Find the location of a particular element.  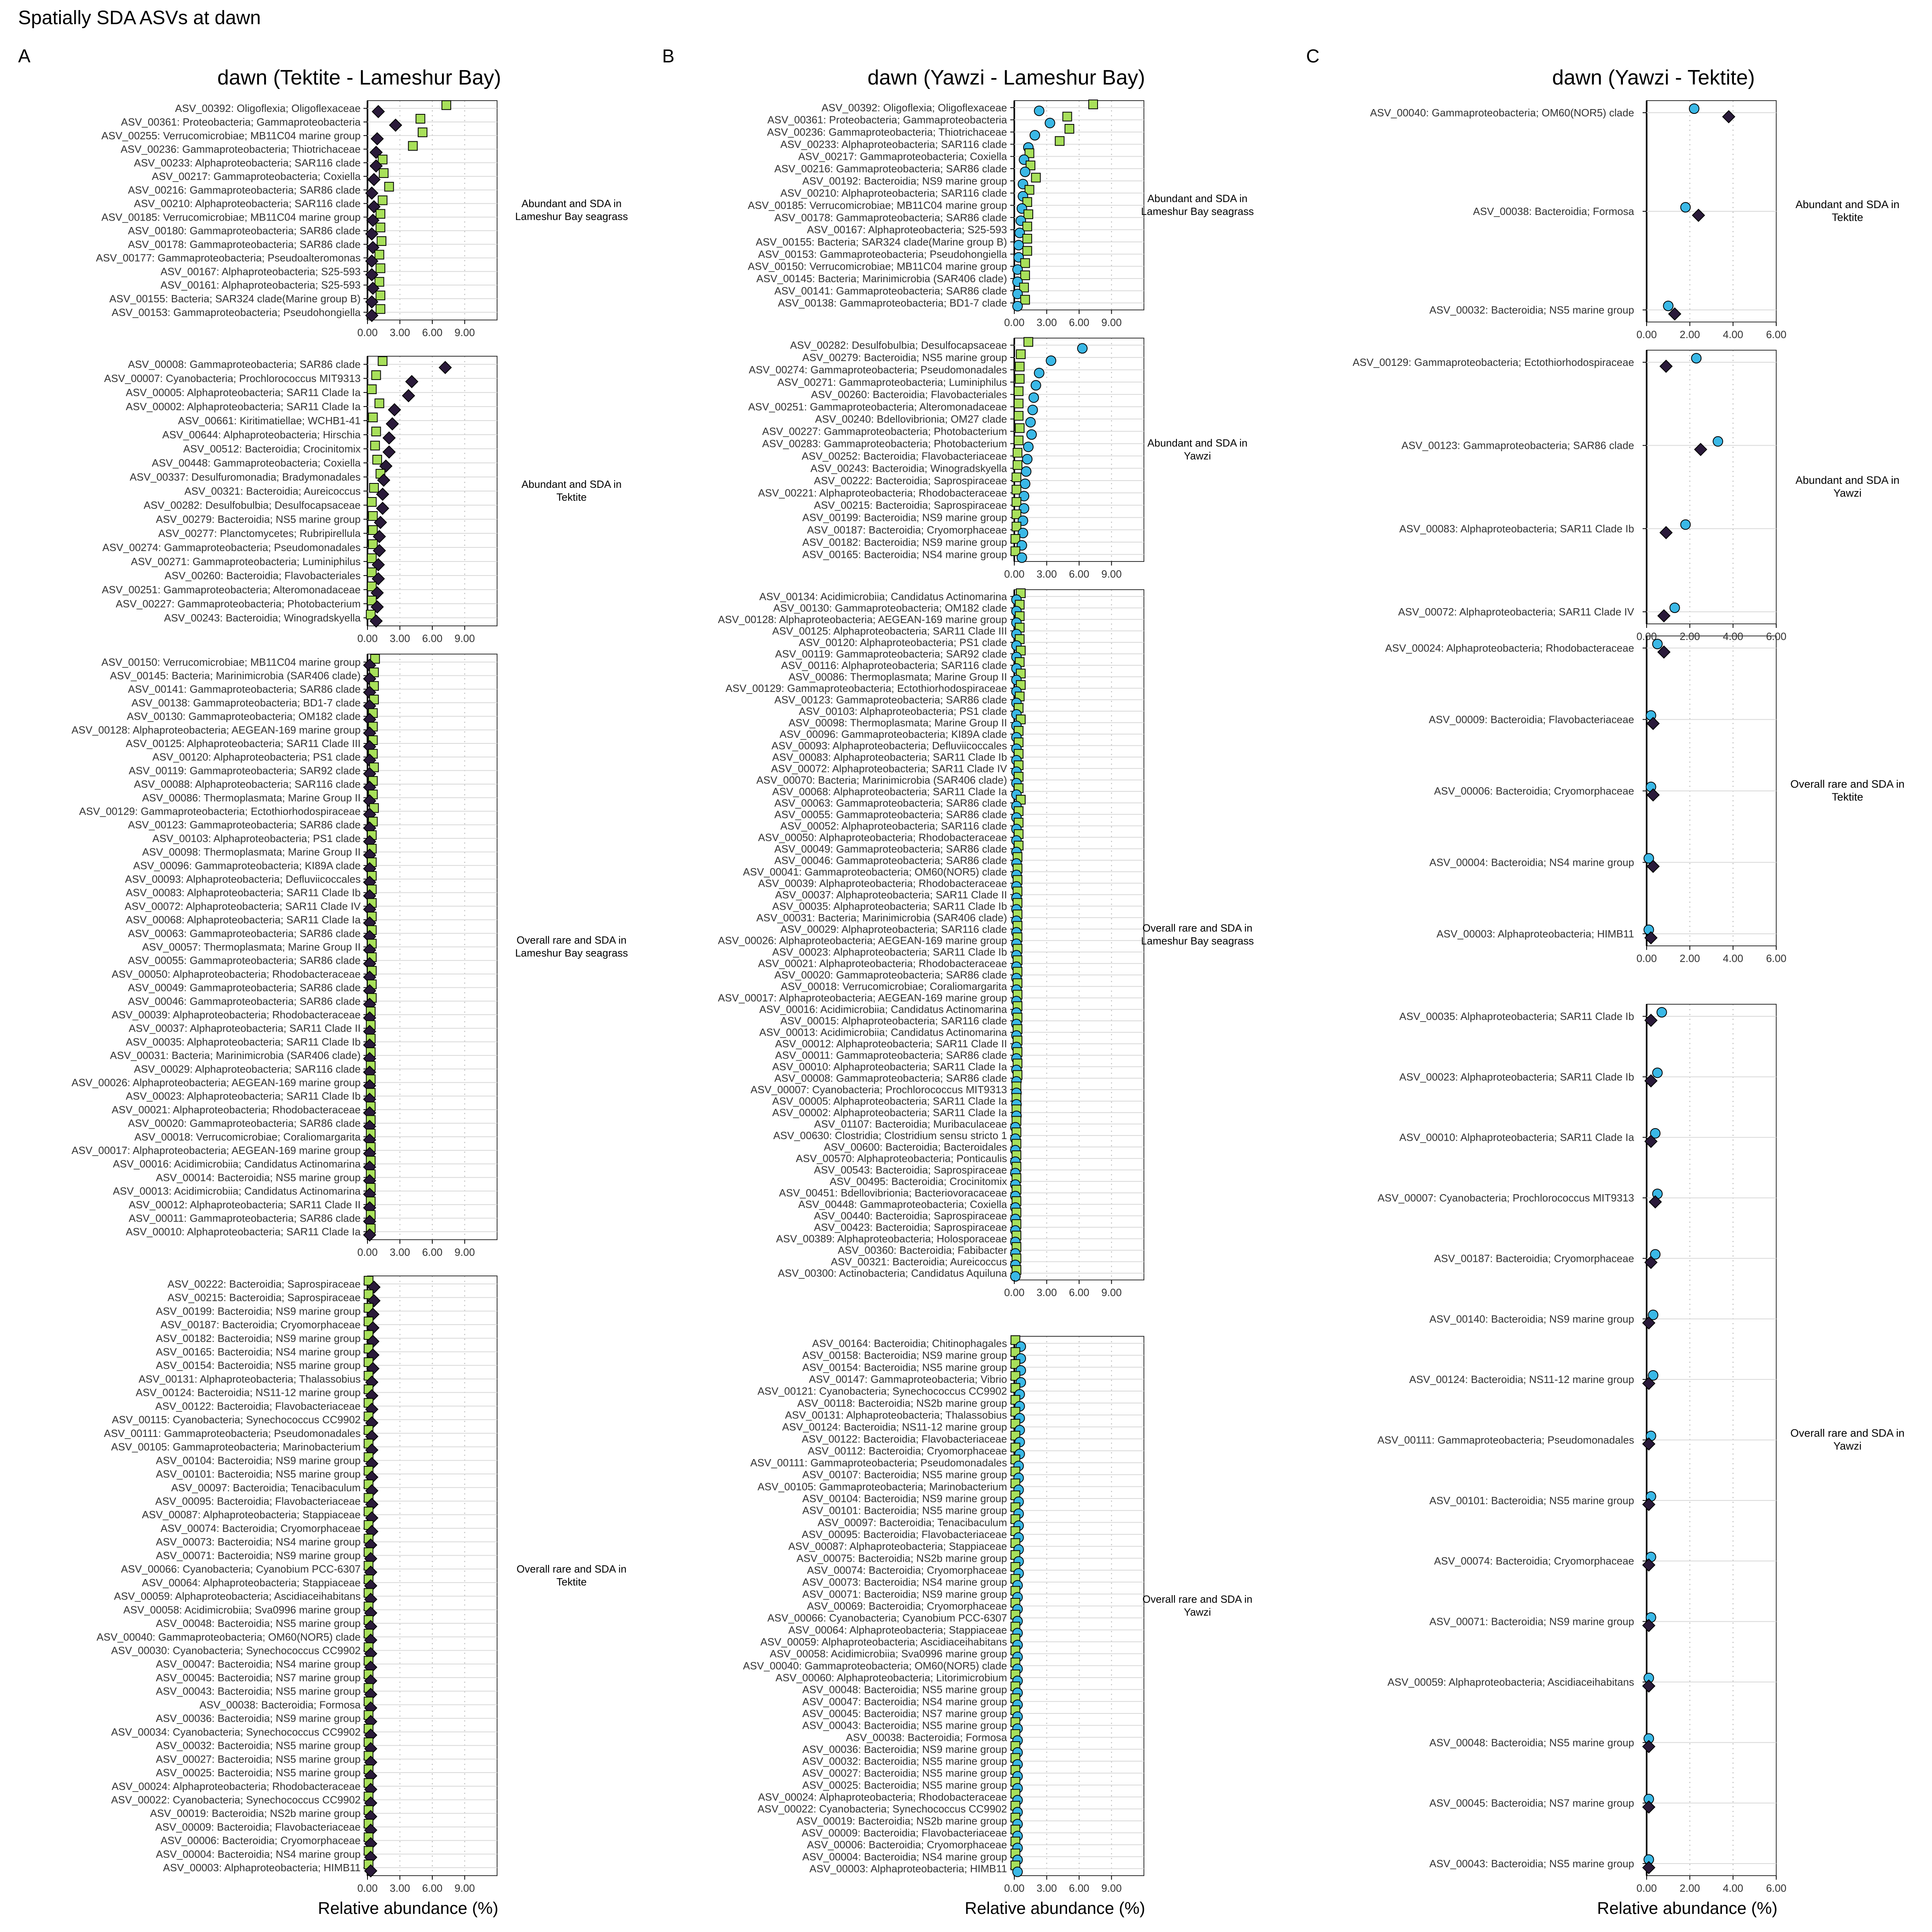

tick-label: ASV_00006: Bacteroidia; Cryomorphaceae is located at coordinates (261, 1841).